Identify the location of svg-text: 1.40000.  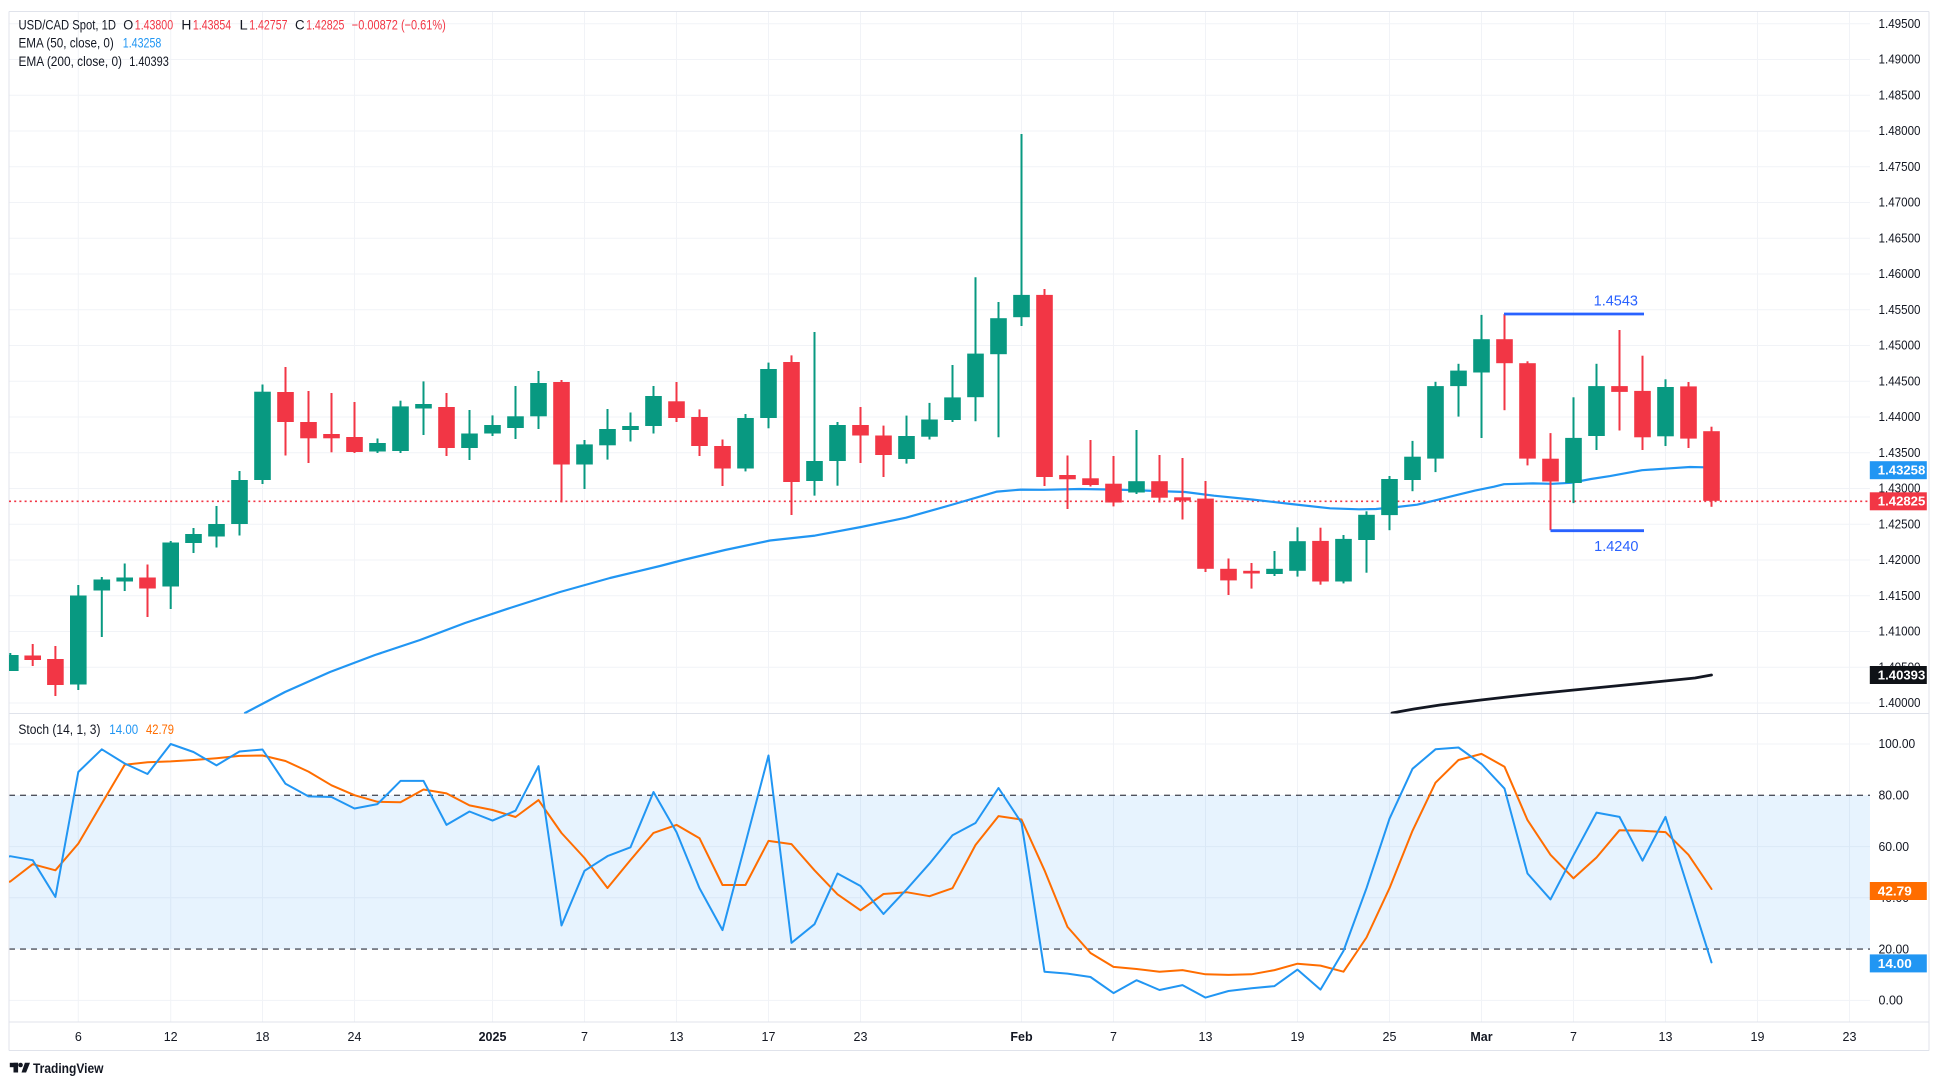
(1900, 703).